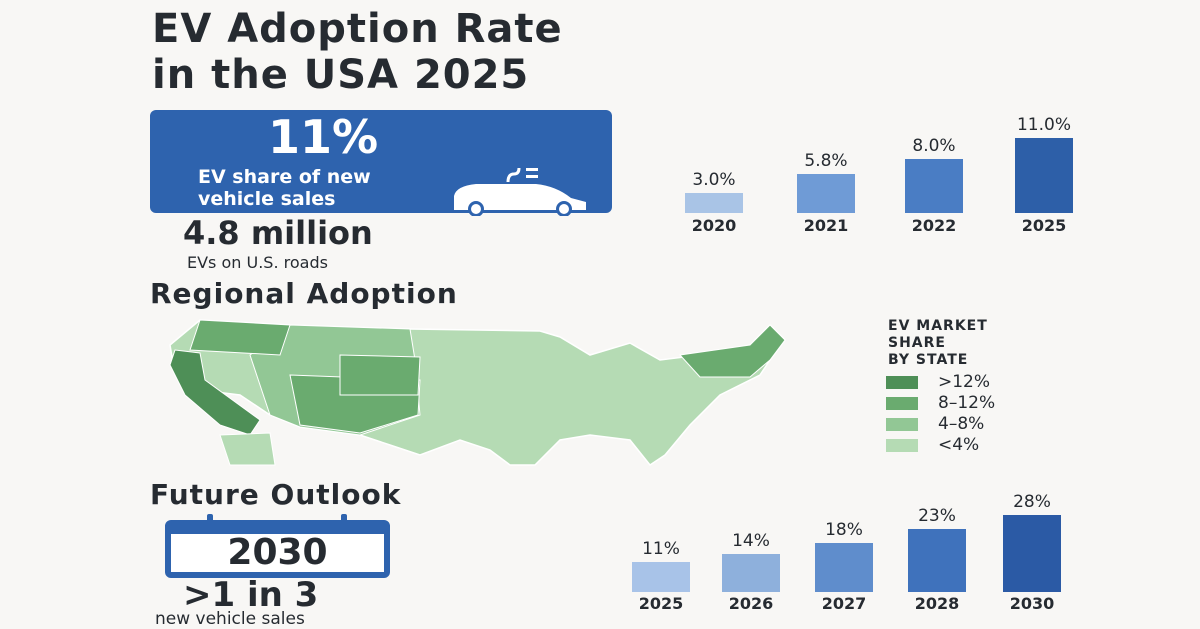 The width and height of the screenshot is (1200, 629). I want to click on bar-value-label: 3.0%, so click(714, 179).